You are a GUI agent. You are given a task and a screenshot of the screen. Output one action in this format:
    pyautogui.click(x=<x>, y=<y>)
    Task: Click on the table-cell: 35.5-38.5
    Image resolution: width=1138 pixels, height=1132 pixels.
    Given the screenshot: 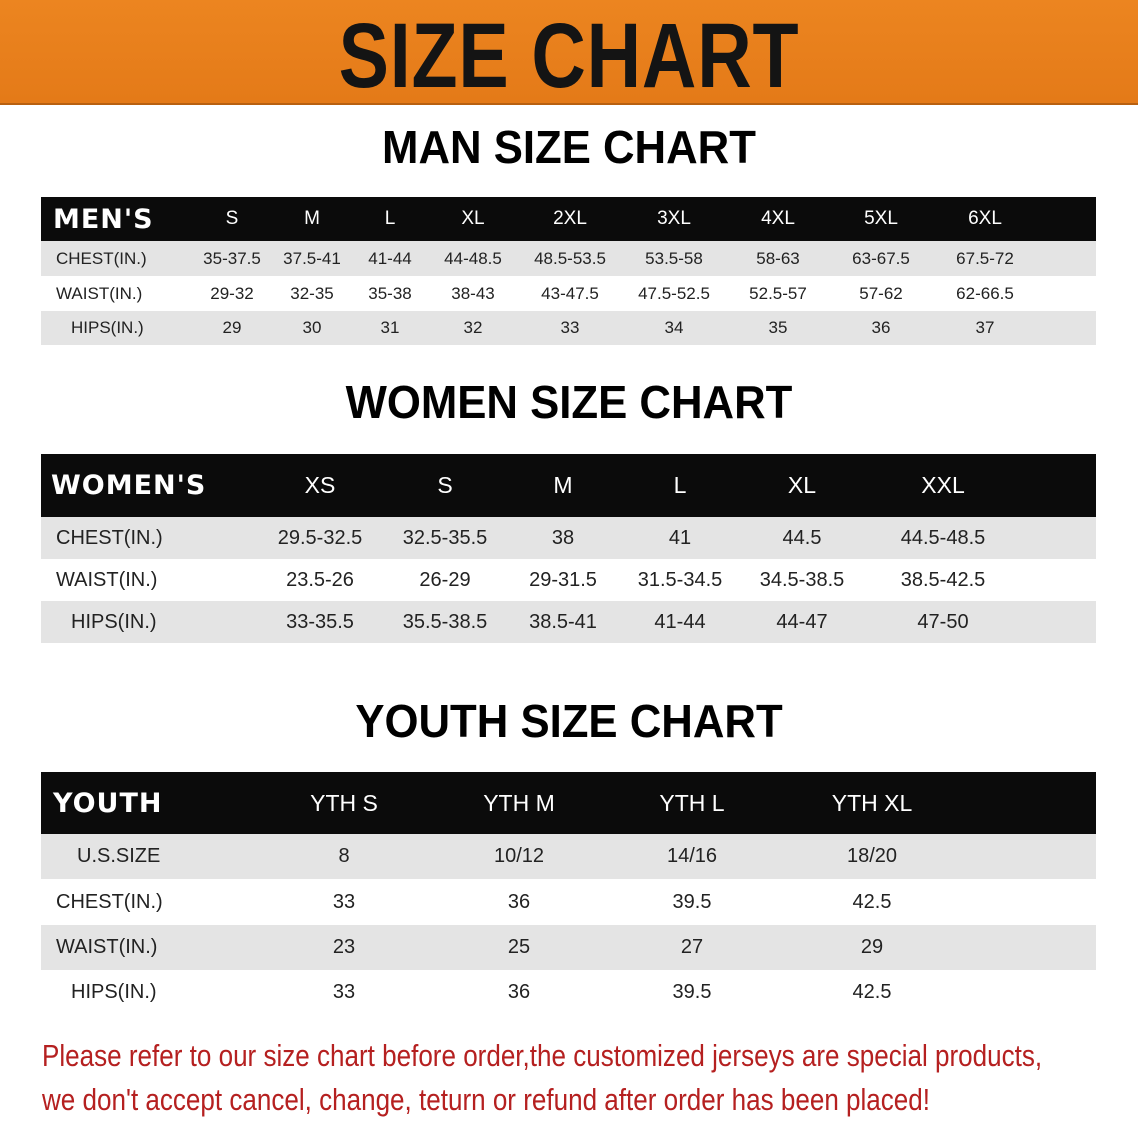 What is the action you would take?
    pyautogui.click(x=445, y=621)
    